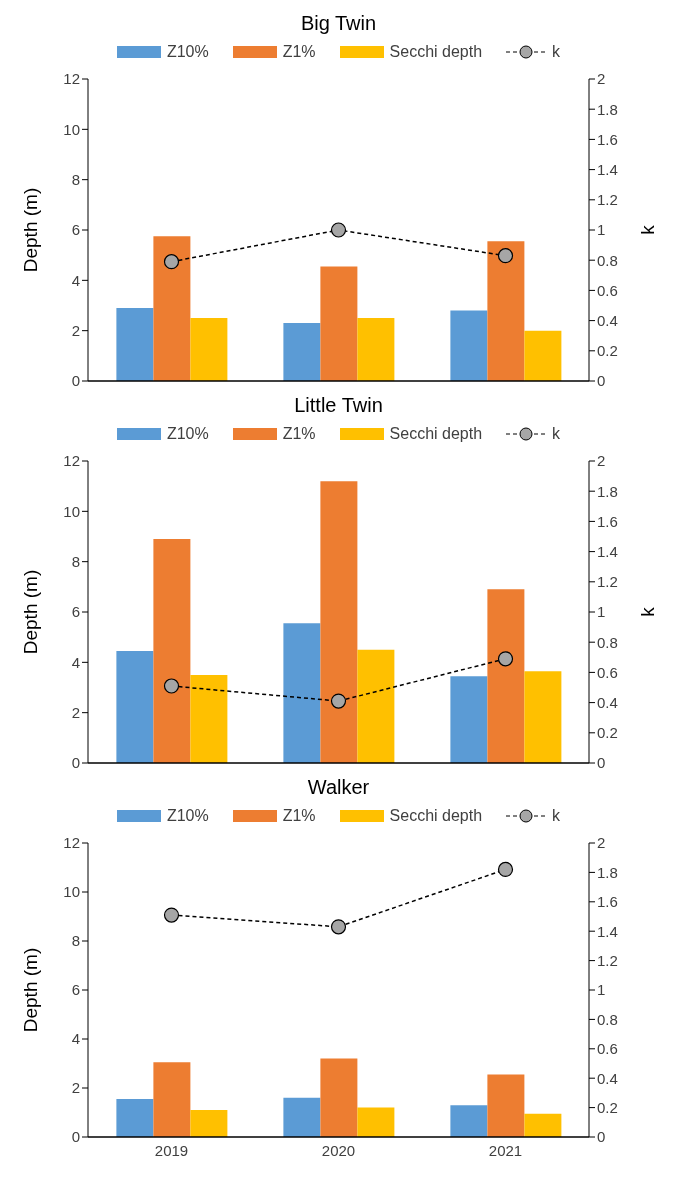  Describe the element at coordinates (505, 1150) in the screenshot. I see `x-tick-label: 2021` at that location.